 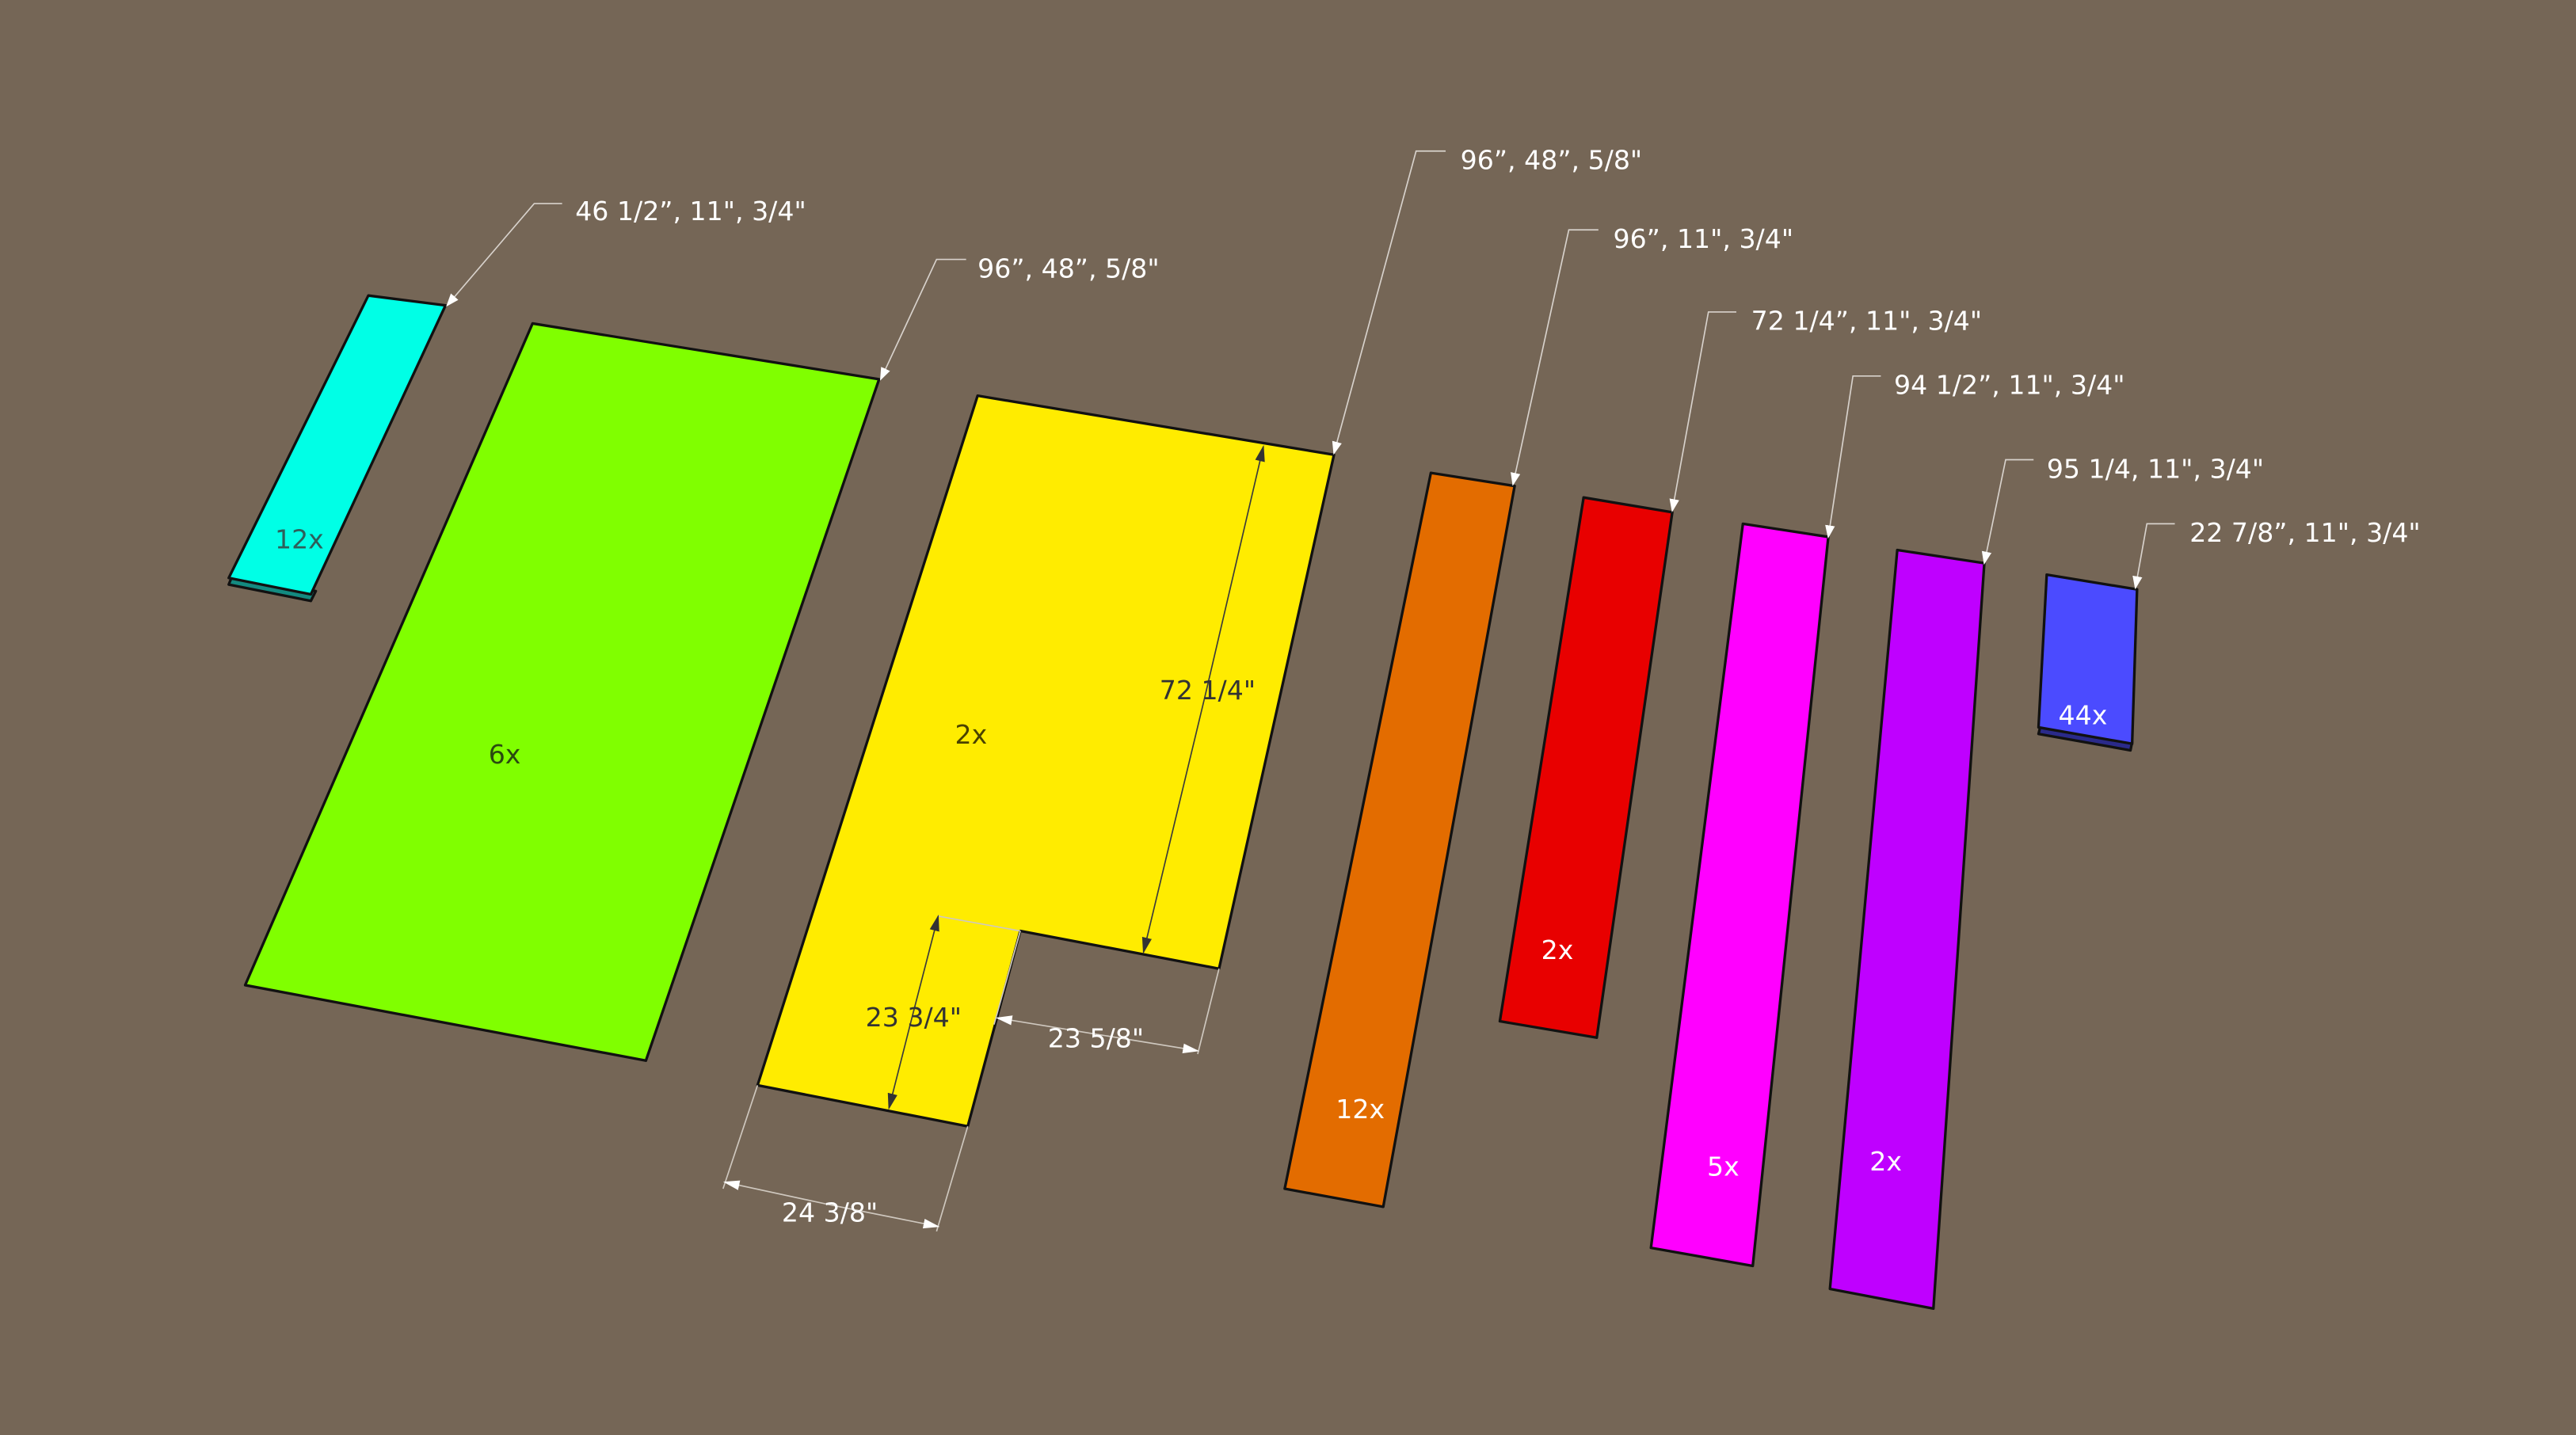 I want to click on piece-face-cyan, so click(x=337, y=445).